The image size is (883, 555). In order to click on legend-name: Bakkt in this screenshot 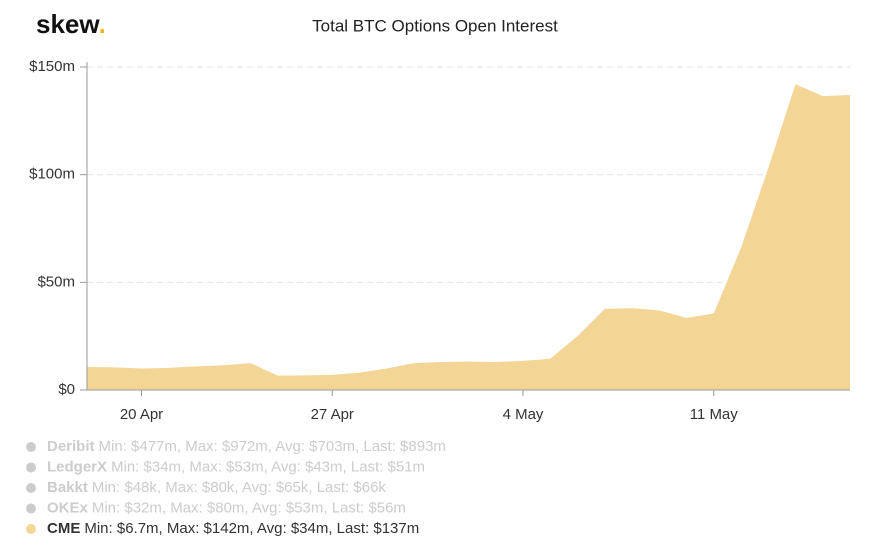, I will do `click(67, 487)`.